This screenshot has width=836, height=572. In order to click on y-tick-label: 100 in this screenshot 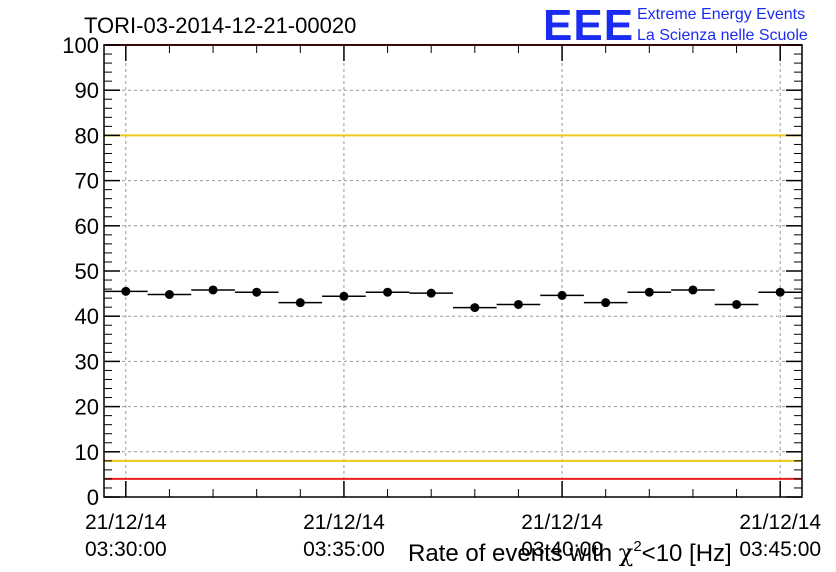, I will do `click(80, 45)`.